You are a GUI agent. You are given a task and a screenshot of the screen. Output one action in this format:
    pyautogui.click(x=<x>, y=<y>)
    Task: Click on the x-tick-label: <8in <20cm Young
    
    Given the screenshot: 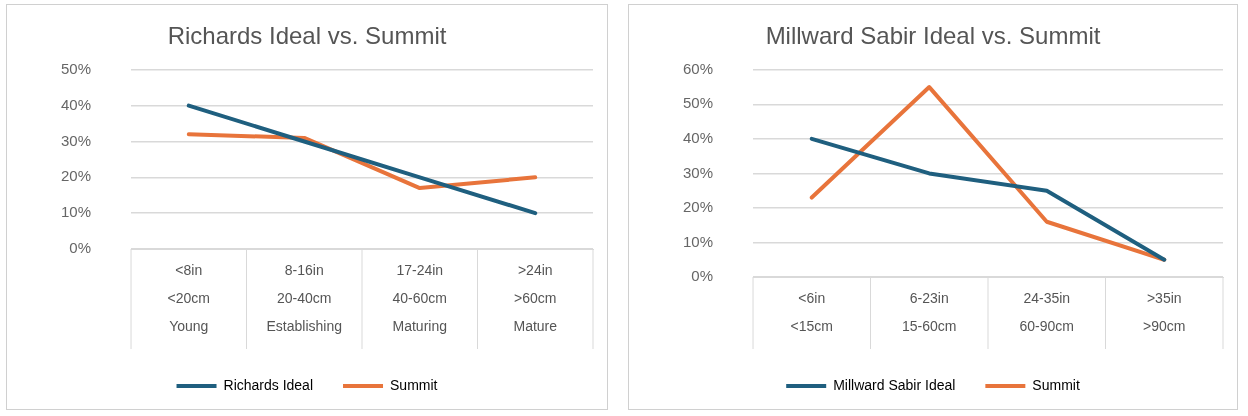 What is the action you would take?
    pyautogui.click(x=188, y=297)
    